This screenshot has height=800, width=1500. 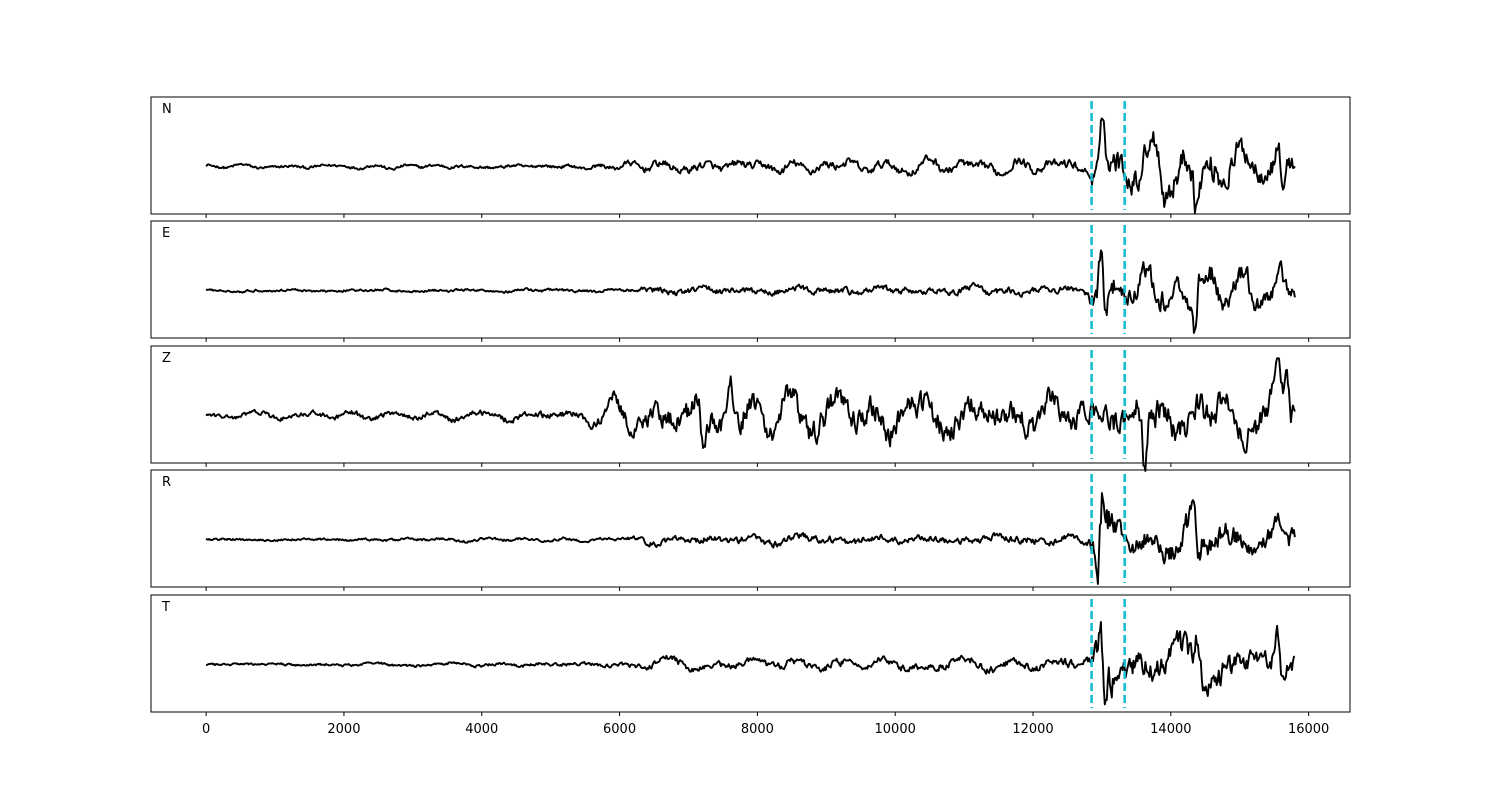 What do you see at coordinates (750, 414) in the screenshot?
I see `waveform-trace-z` at bounding box center [750, 414].